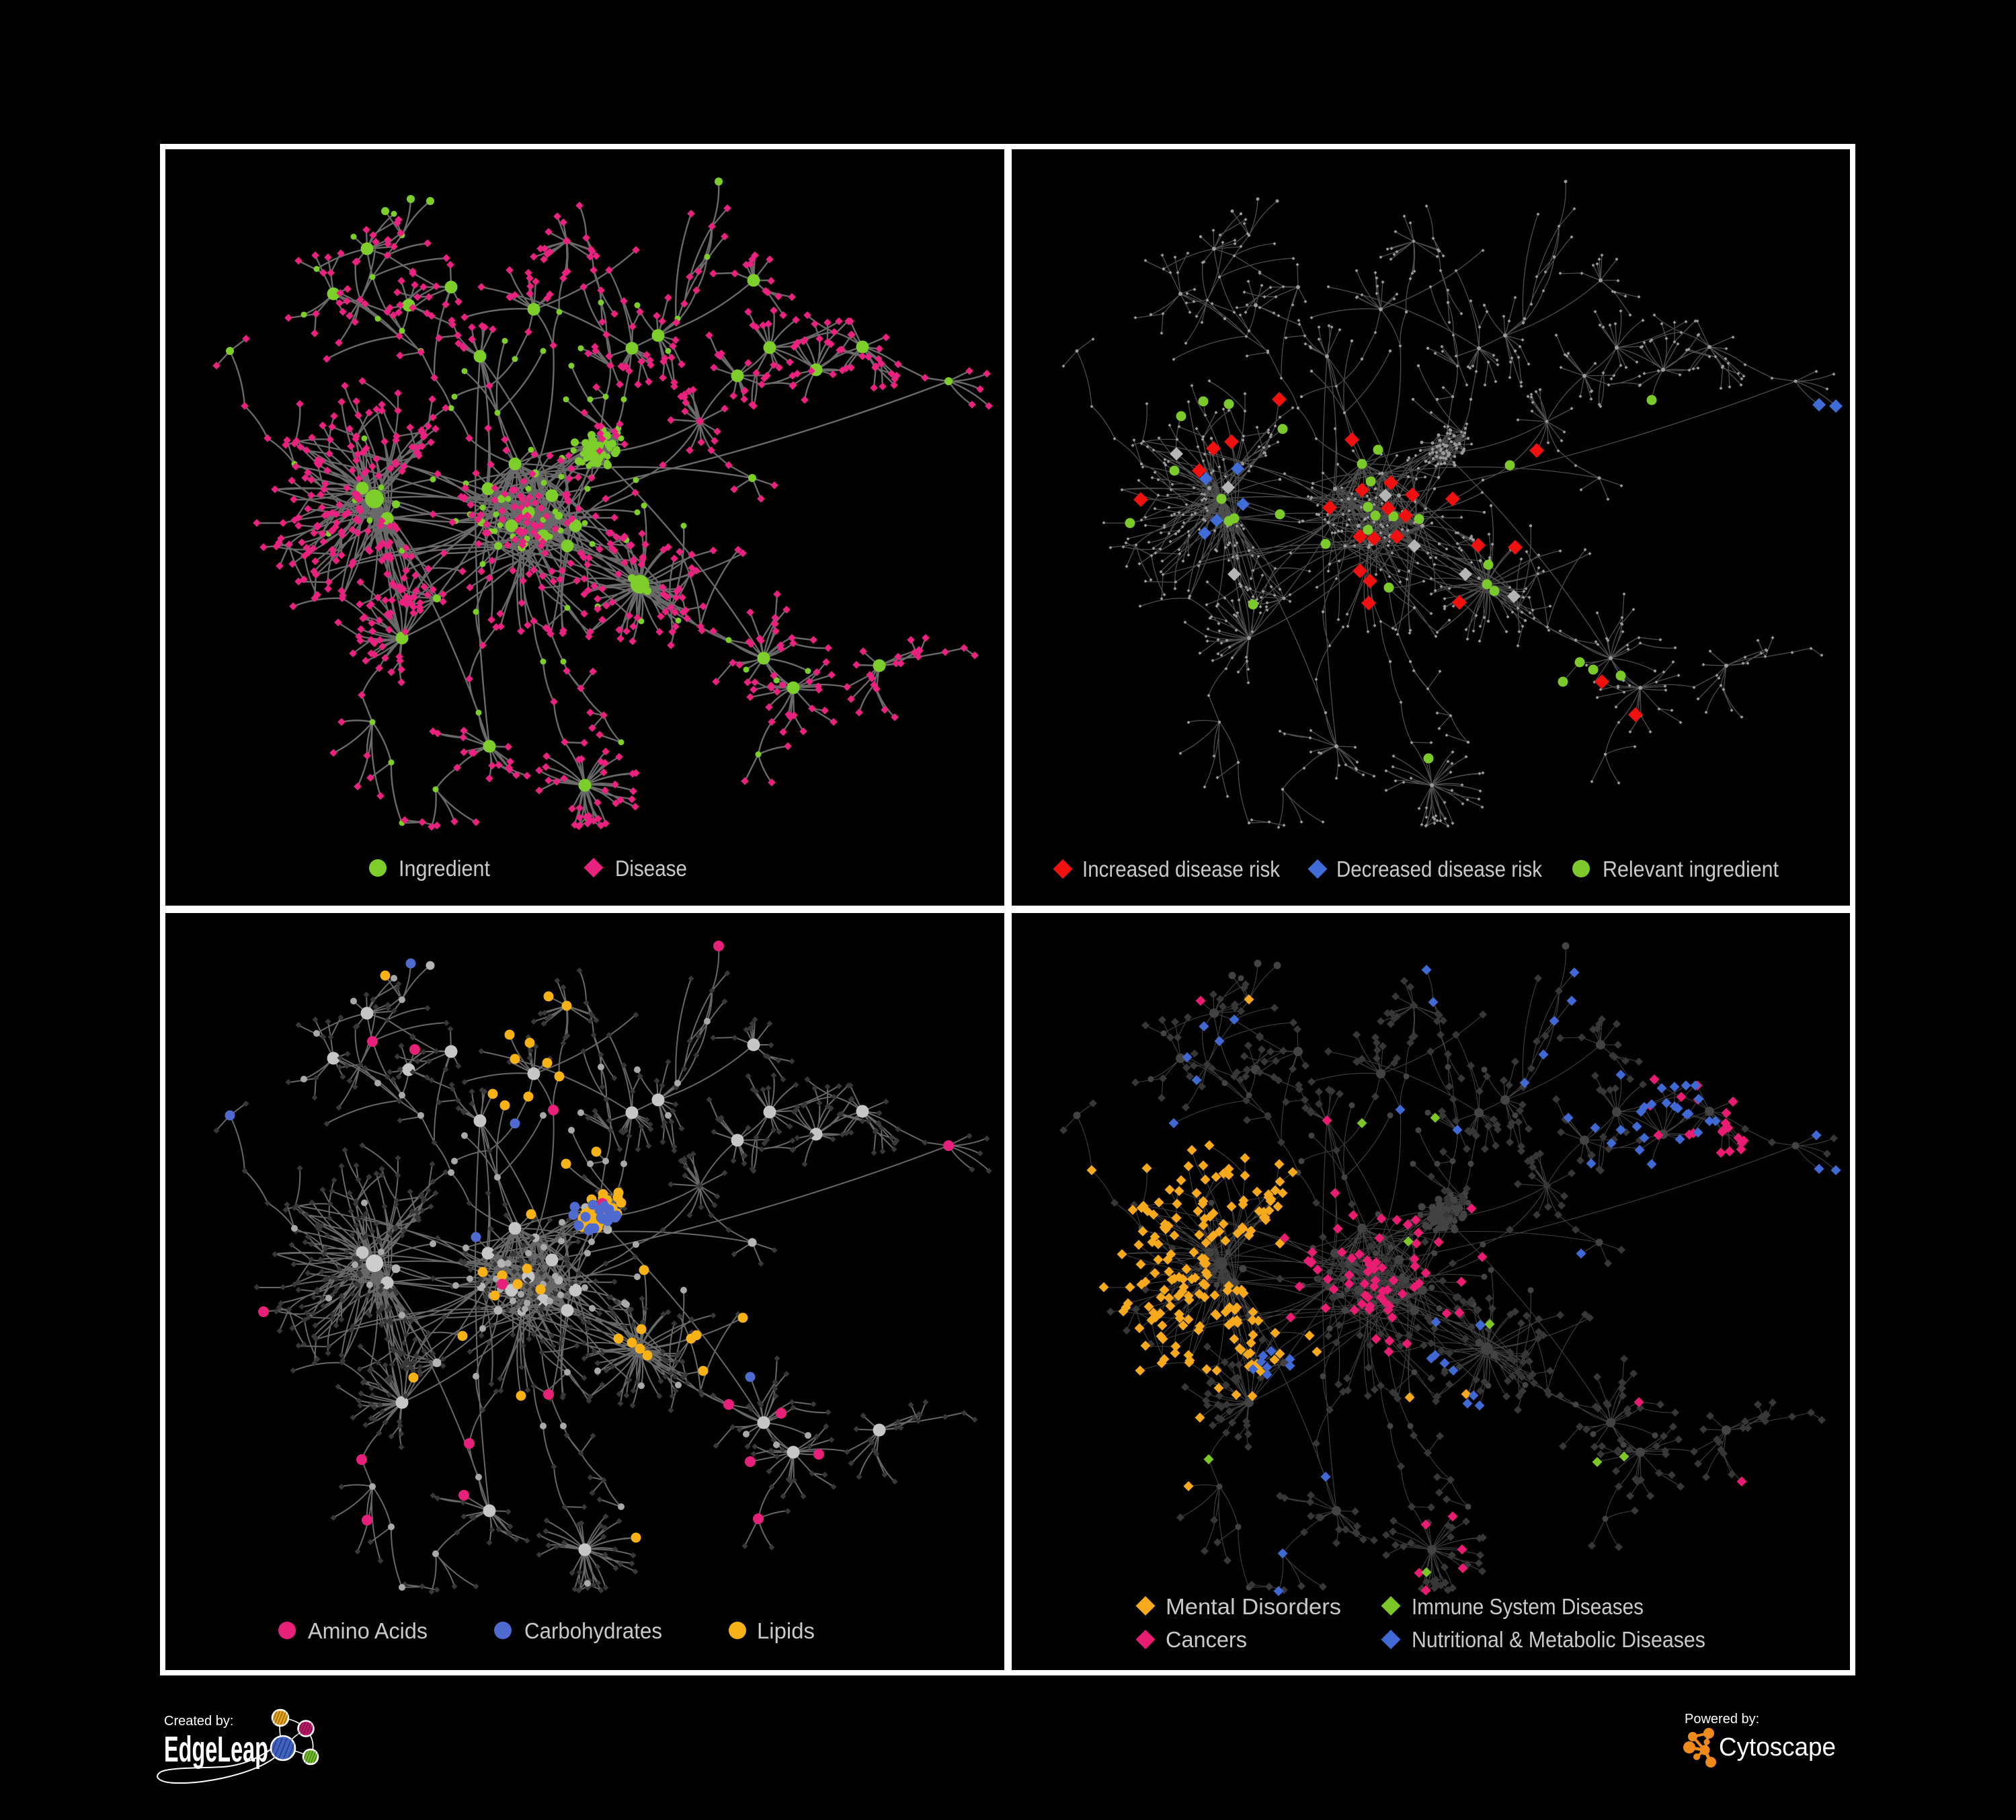 Image resolution: width=2016 pixels, height=1820 pixels. Describe the element at coordinates (786, 1630) in the screenshot. I see `svg-text: Lipids` at that location.